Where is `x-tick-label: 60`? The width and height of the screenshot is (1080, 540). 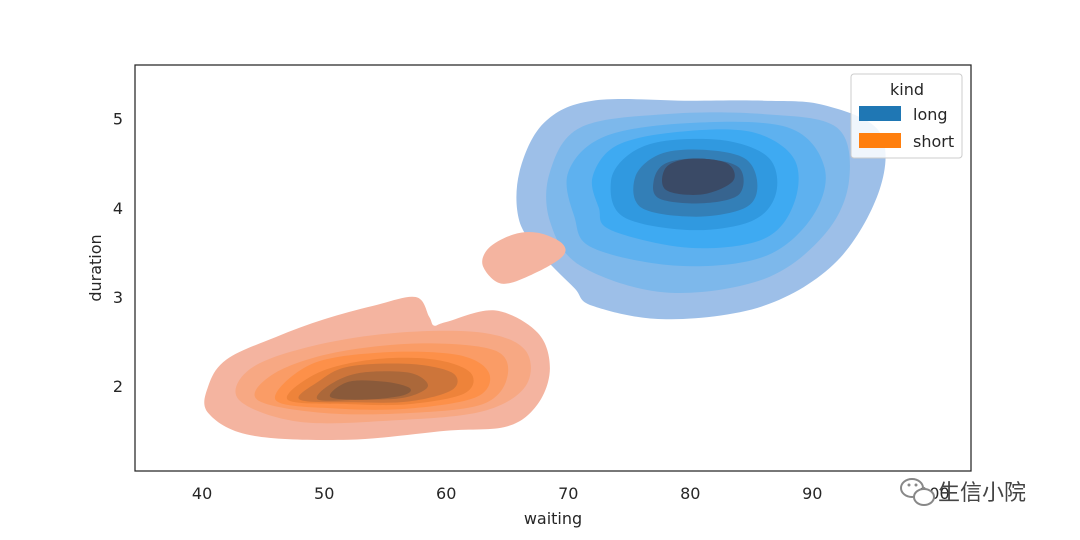 x-tick-label: 60 is located at coordinates (446, 493).